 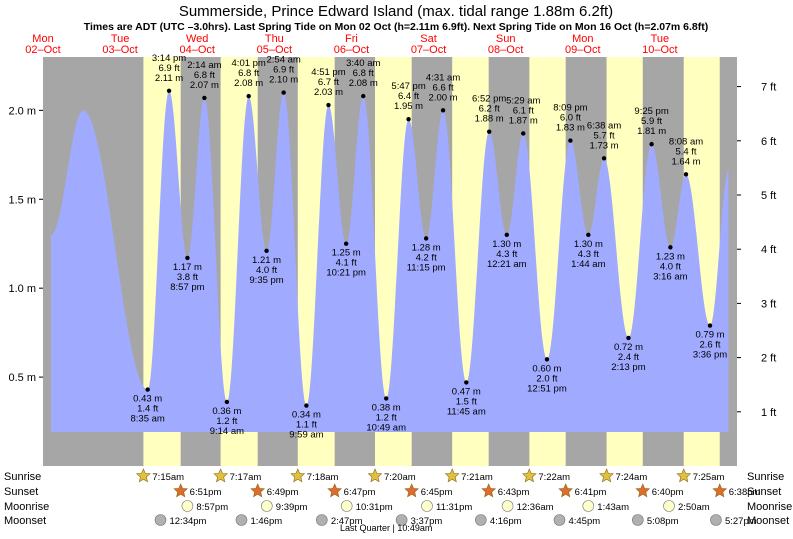 What do you see at coordinates (408, 96) in the screenshot?
I see `high-tide-label: 6.4 ft` at bounding box center [408, 96].